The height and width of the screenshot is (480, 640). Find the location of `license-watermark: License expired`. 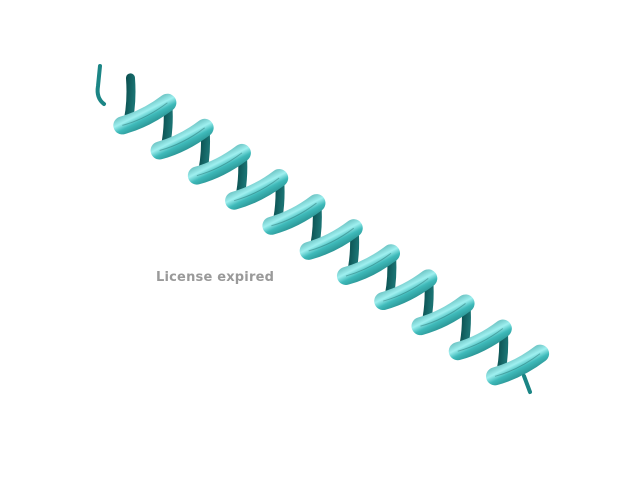

license-watermark: License expired is located at coordinates (215, 277).